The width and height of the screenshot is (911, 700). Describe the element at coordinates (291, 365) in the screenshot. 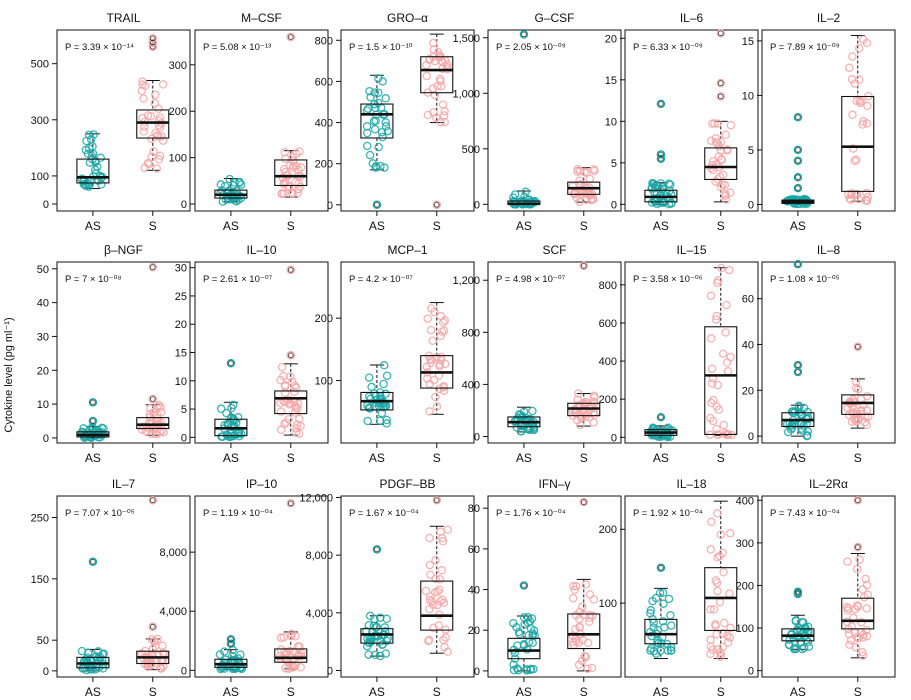

I see `series-S: S` at that location.